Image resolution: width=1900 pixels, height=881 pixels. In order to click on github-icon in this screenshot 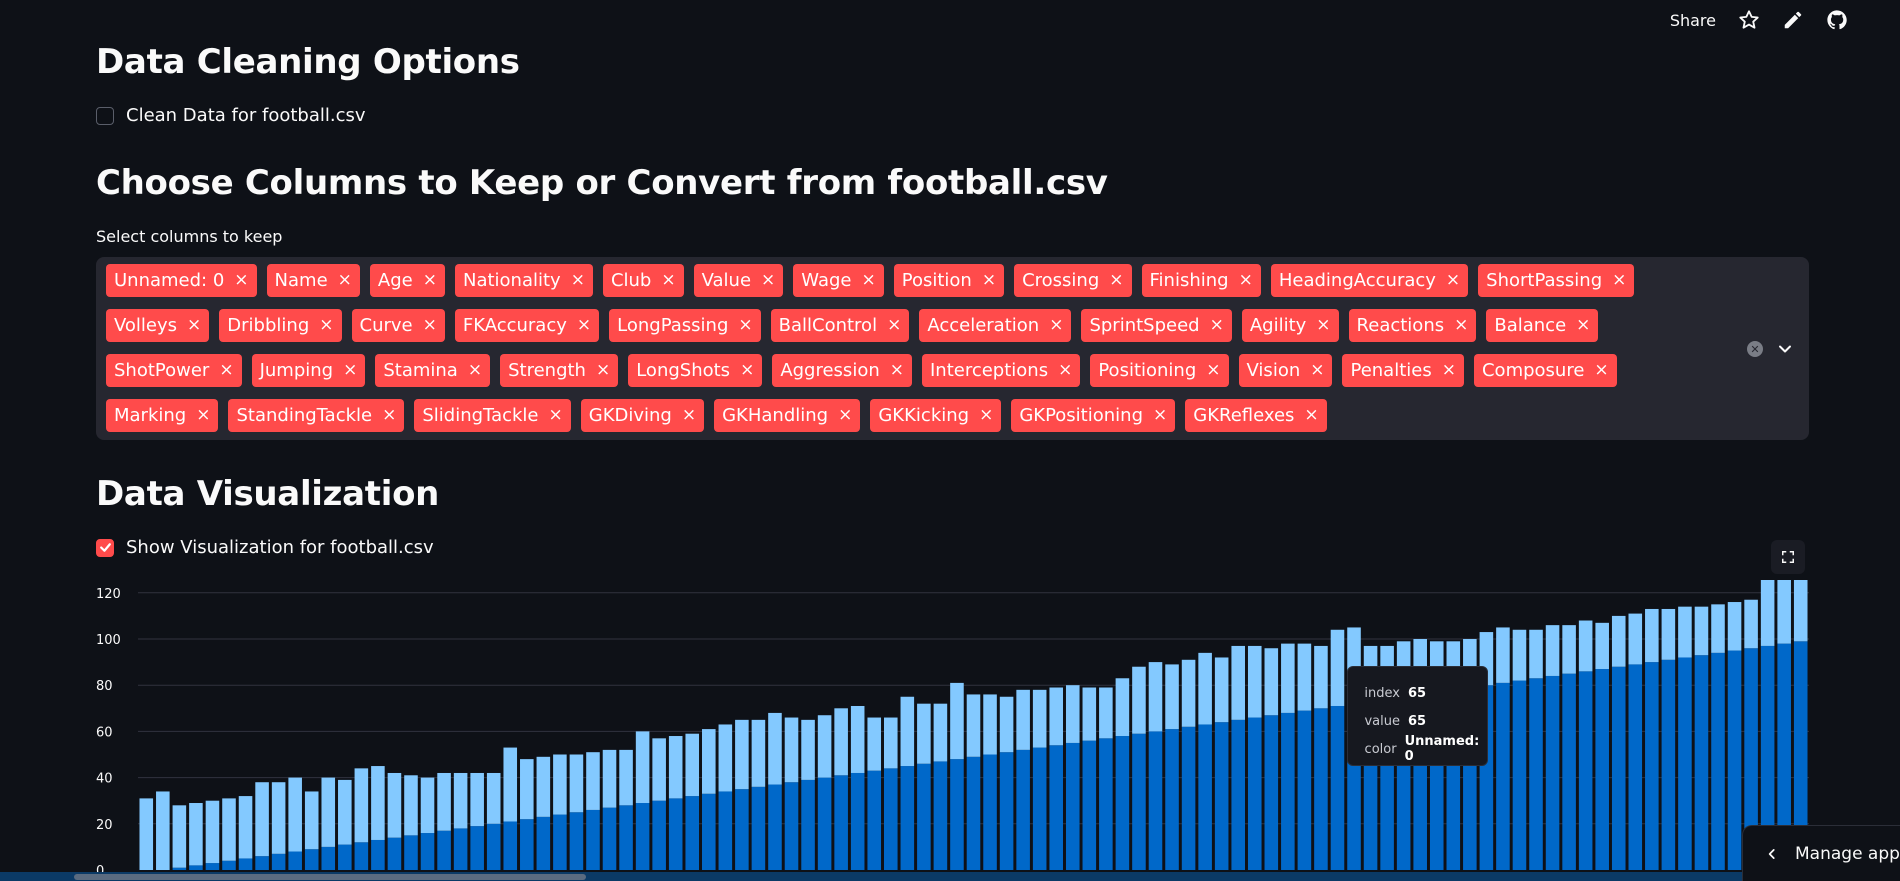, I will do `click(1837, 20)`.